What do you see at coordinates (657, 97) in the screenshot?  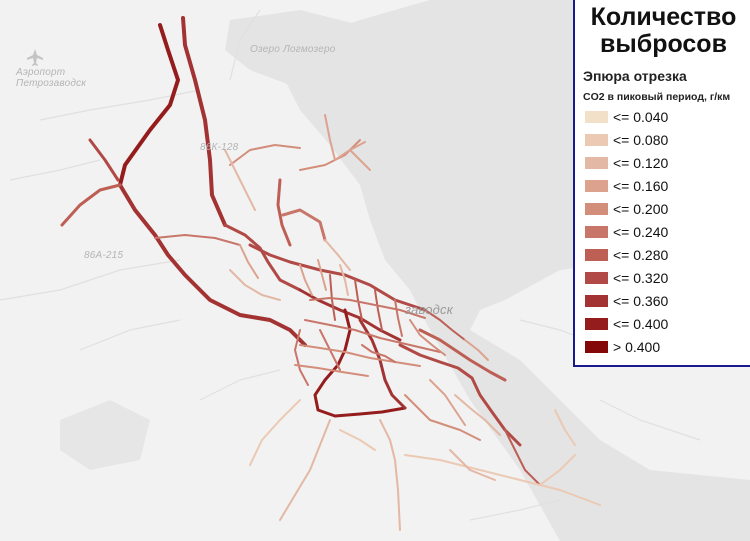 I see `legend-measure: CO2 в пиковый период, г/км` at bounding box center [657, 97].